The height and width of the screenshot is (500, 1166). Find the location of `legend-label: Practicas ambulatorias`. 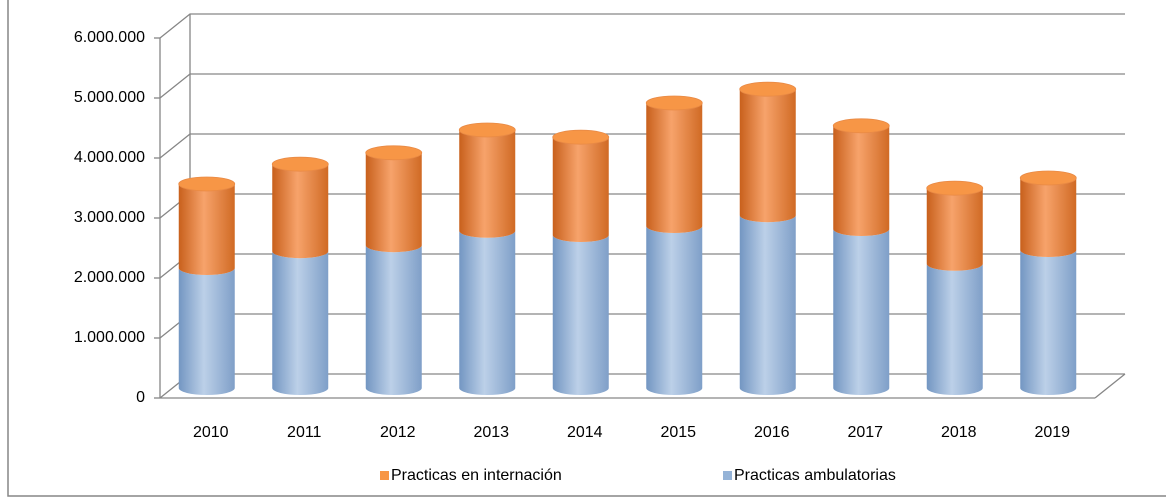

legend-label: Practicas ambulatorias is located at coordinates (815, 475).